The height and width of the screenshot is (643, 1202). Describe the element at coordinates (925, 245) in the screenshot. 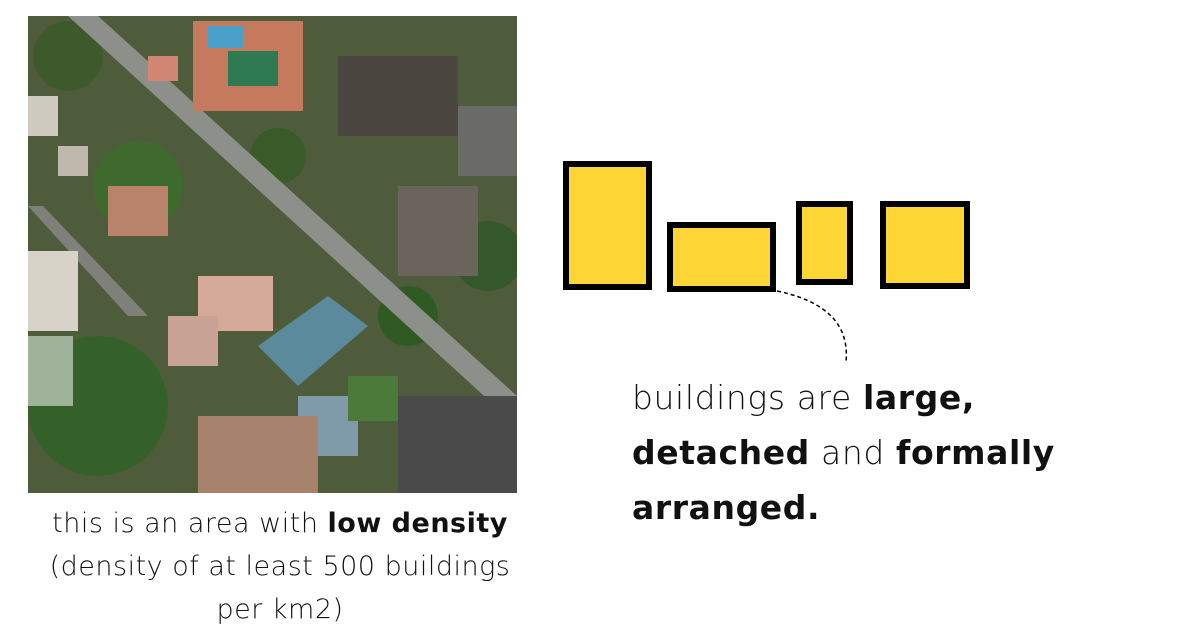

I see `footprint-square-icon` at that location.